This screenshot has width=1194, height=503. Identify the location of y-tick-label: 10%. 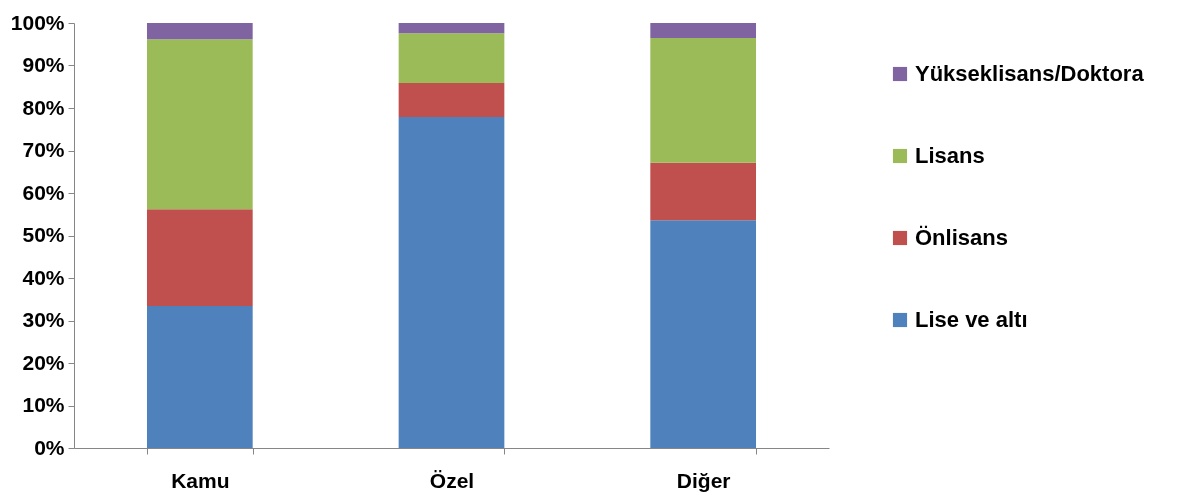
(43, 404).